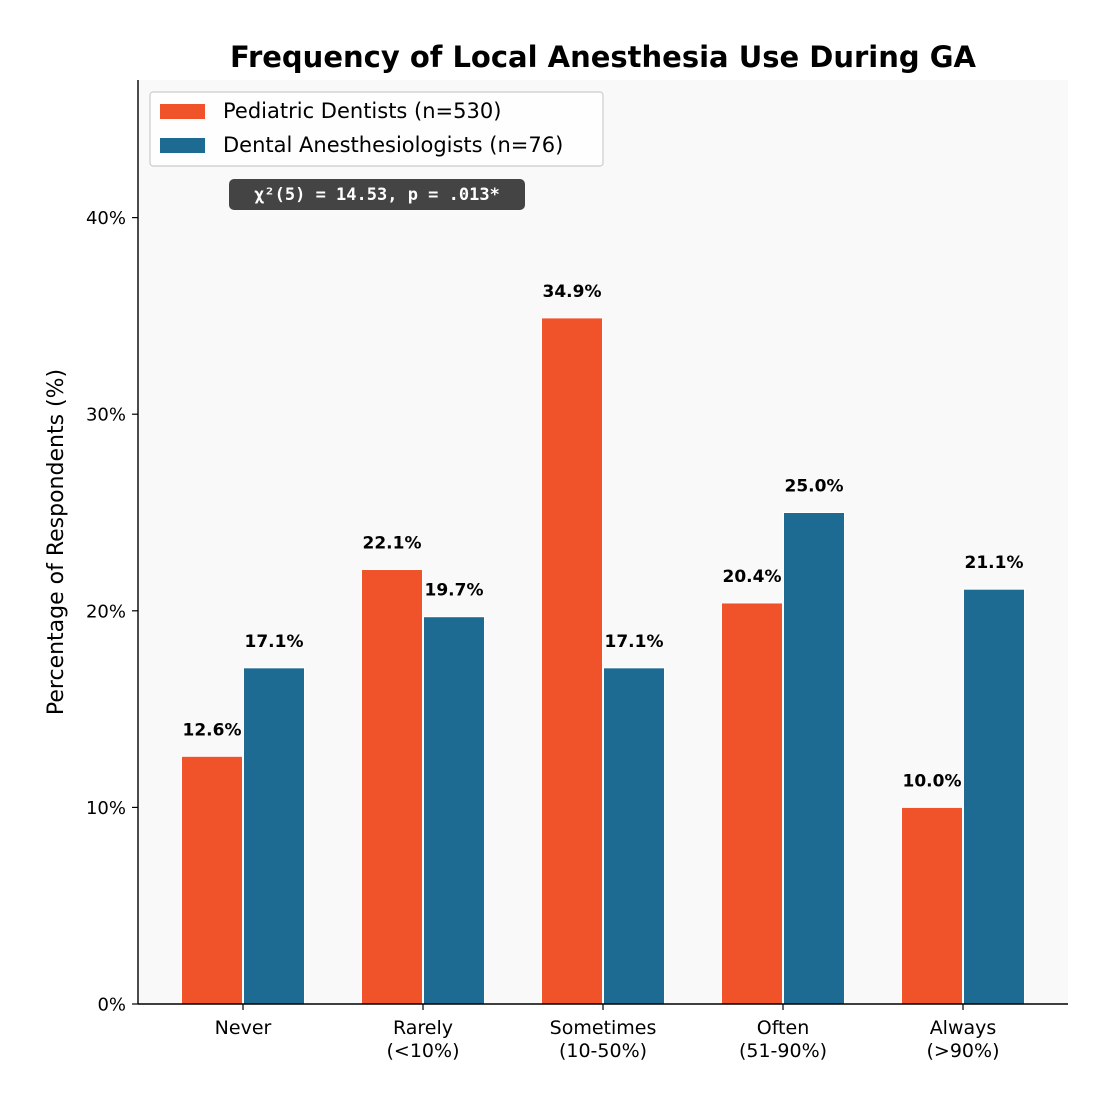  Describe the element at coordinates (393, 145) in the screenshot. I see `legend-label: Dental Anesthesiologists (n=76)` at that location.